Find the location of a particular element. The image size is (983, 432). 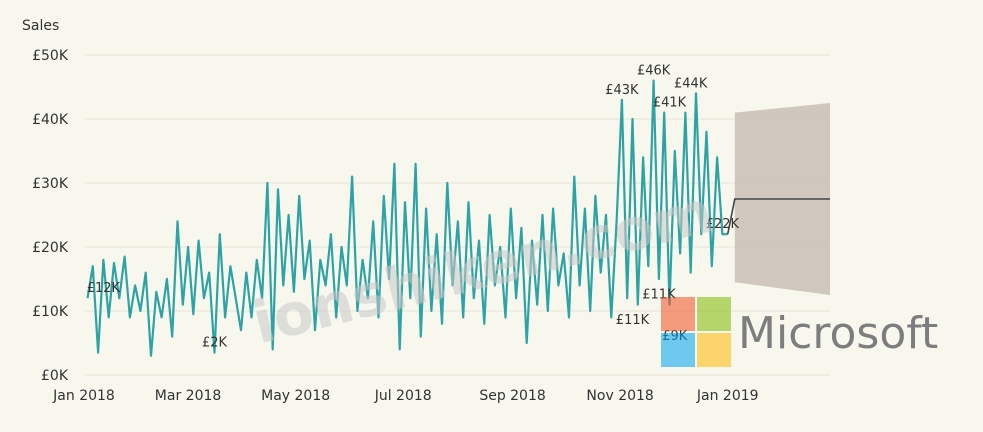

logo-square-yellow is located at coordinates (714, 350).